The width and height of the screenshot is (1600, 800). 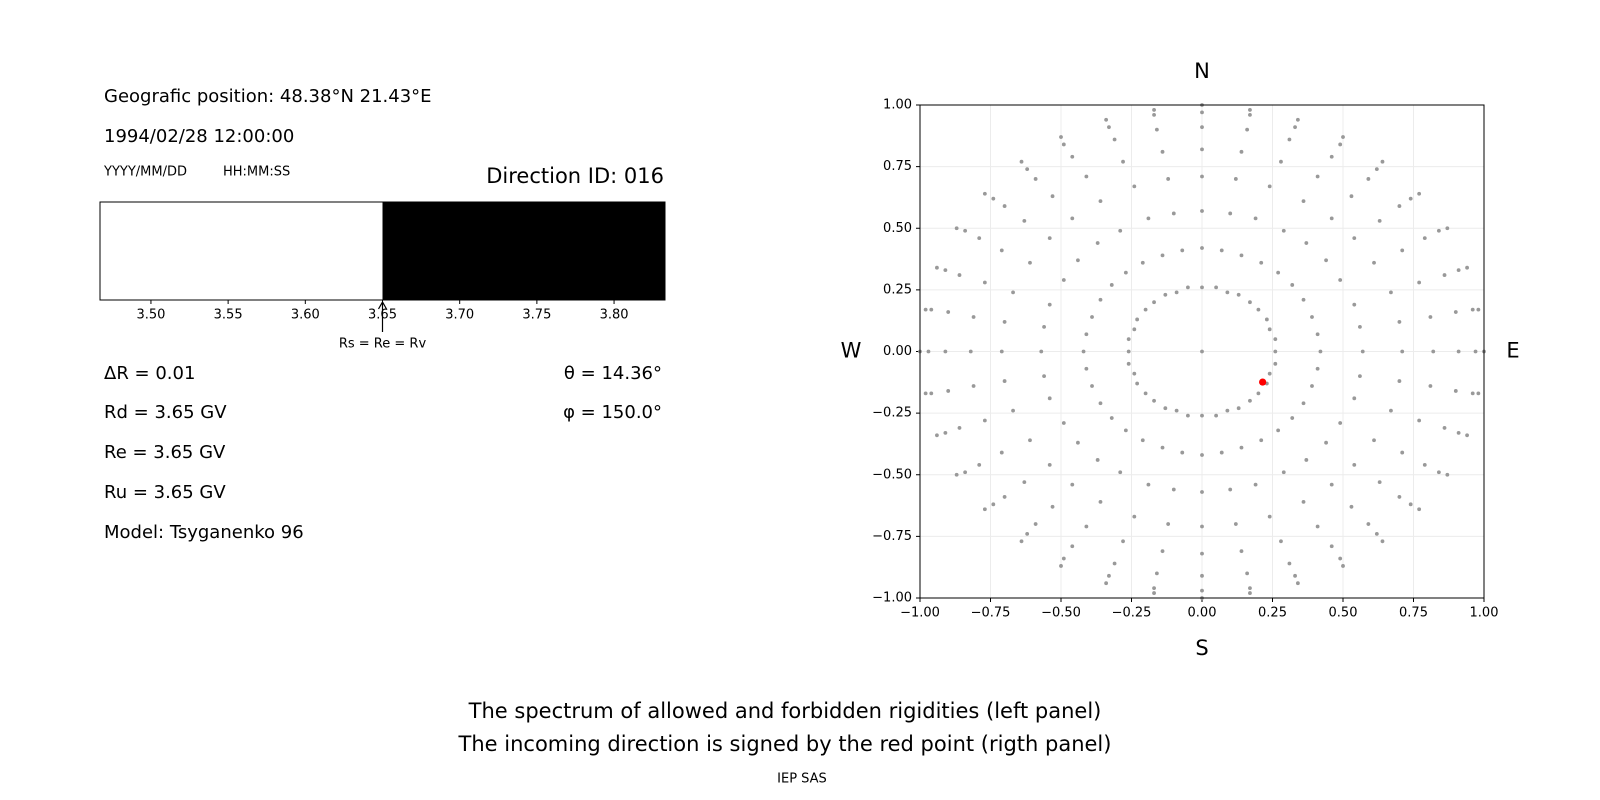 What do you see at coordinates (1413, 613) in the screenshot?
I see `x-tick-label: 0.75` at bounding box center [1413, 613].